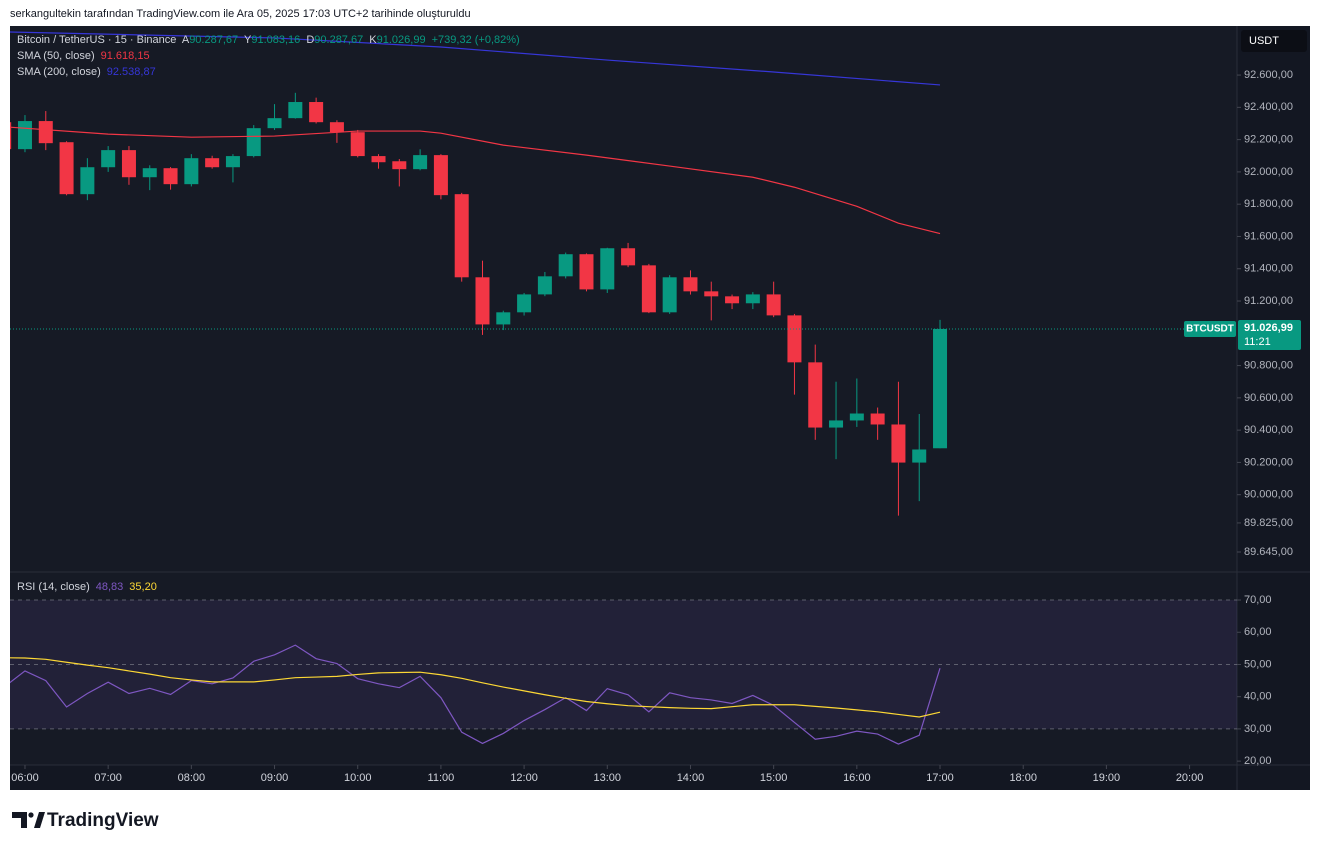 Image resolution: width=1320 pixels, height=848 pixels. I want to click on y-tick-label: 20,00, so click(1258, 761).